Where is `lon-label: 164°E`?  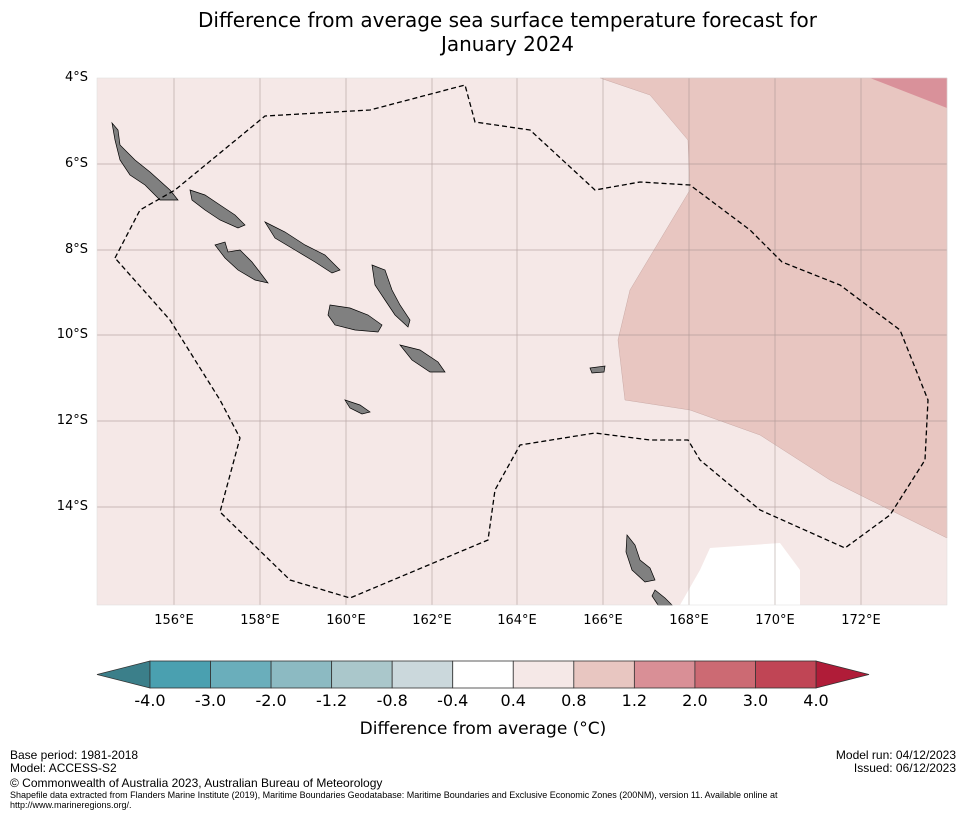
lon-label: 164°E is located at coordinates (517, 620).